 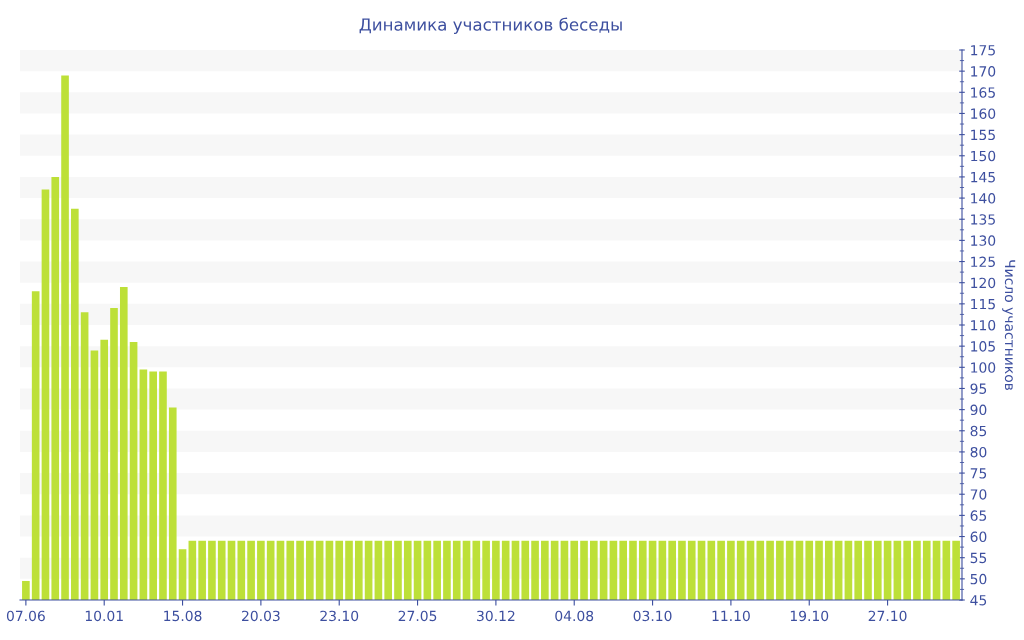 I want to click on y-tick-label: 120, so click(x=983, y=283).